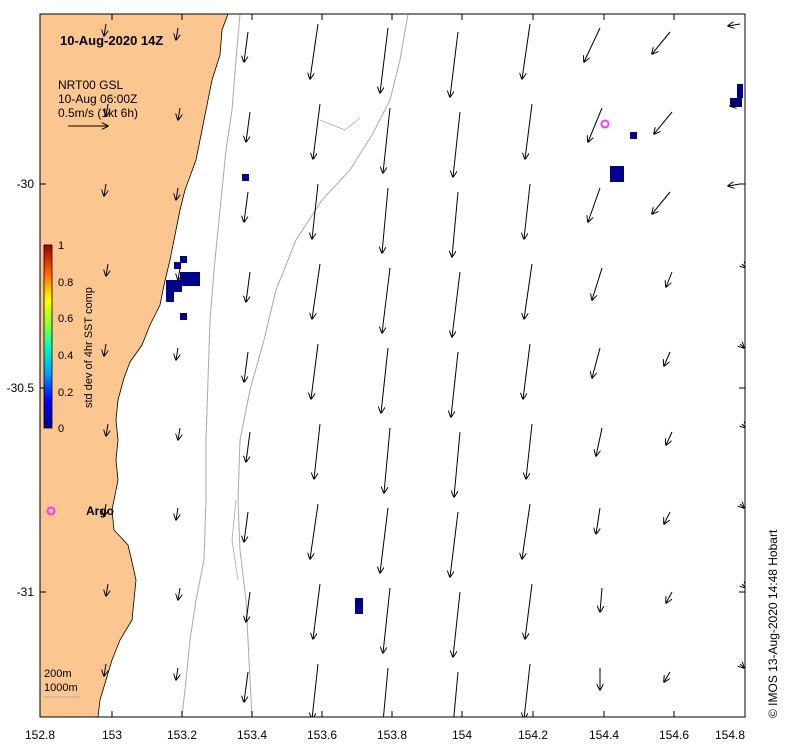 The width and height of the screenshot is (789, 750). I want to click on x-tick-label: 154.8, so click(730, 735).